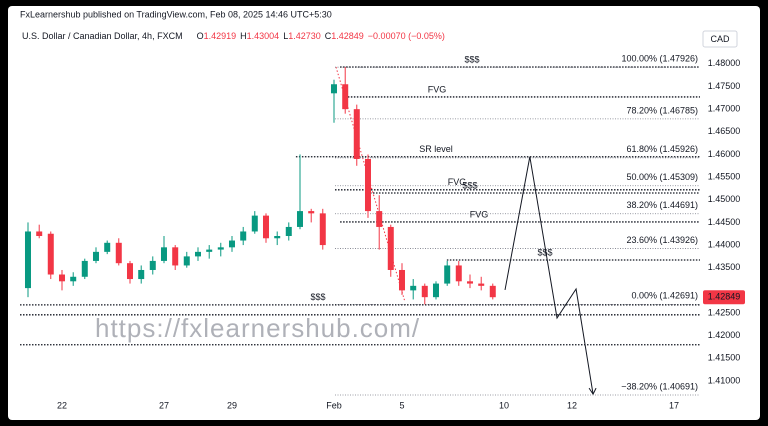  I want to click on y-tick-label: 1.42500, so click(724, 312).